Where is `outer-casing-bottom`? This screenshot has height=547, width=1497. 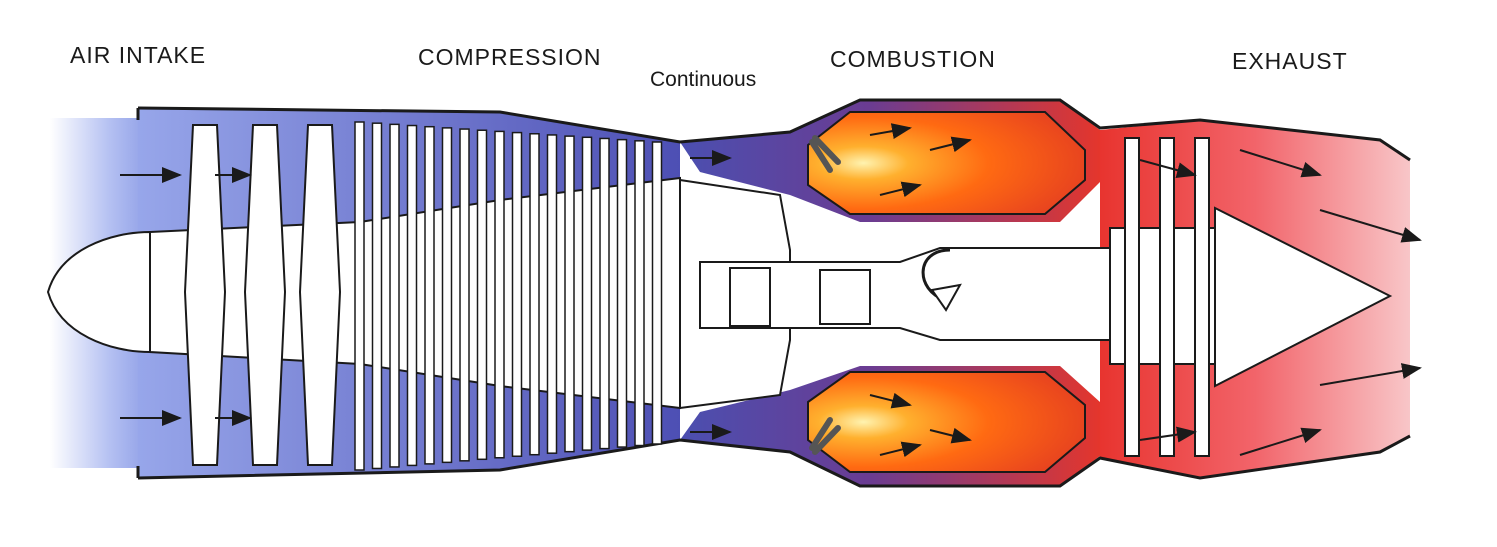 outer-casing-bottom is located at coordinates (774, 461).